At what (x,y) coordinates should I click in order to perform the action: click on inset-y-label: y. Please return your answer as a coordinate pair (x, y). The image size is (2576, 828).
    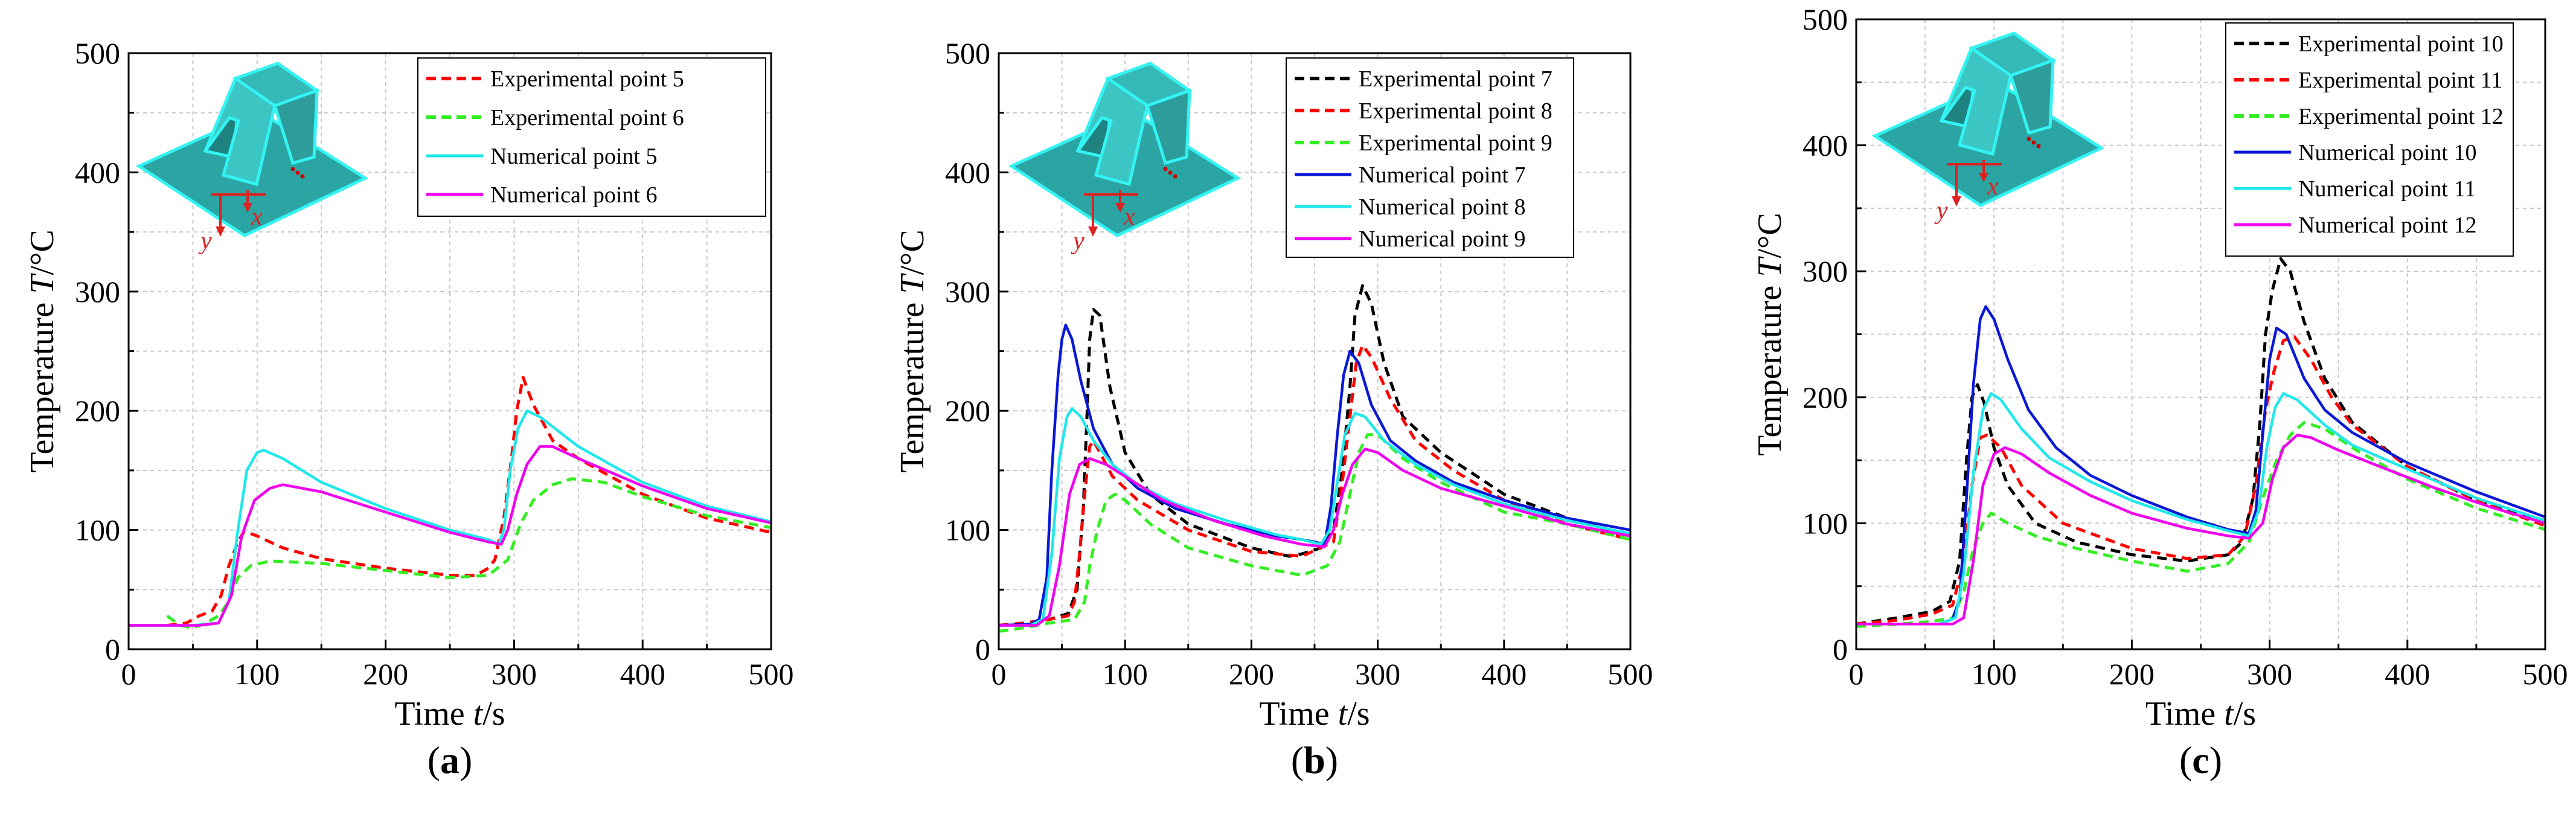
    Looking at the image, I should click on (1941, 211).